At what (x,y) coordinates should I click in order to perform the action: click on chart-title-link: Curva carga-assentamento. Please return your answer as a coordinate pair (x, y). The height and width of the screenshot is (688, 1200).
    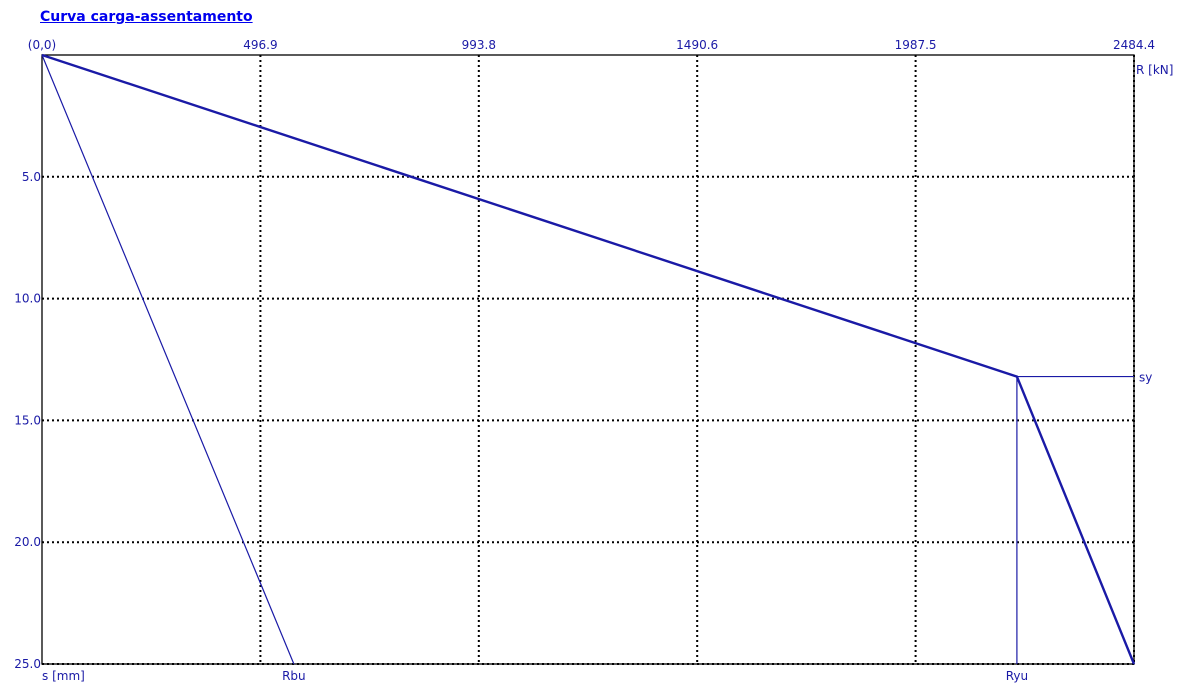
    Looking at the image, I should click on (146, 17).